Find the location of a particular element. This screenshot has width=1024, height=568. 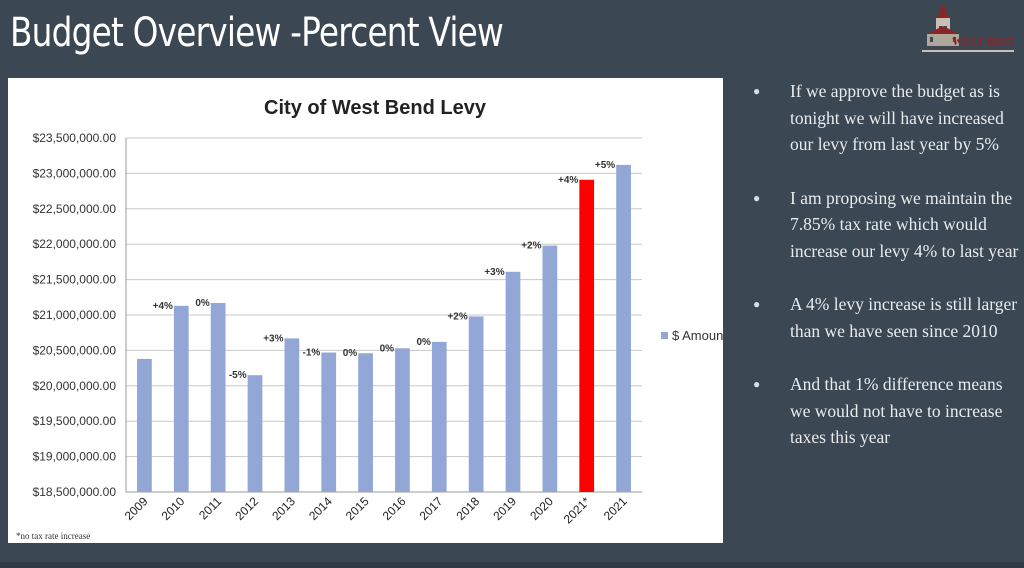

y-tick-label: $21,500,000.00 is located at coordinates (75, 280).